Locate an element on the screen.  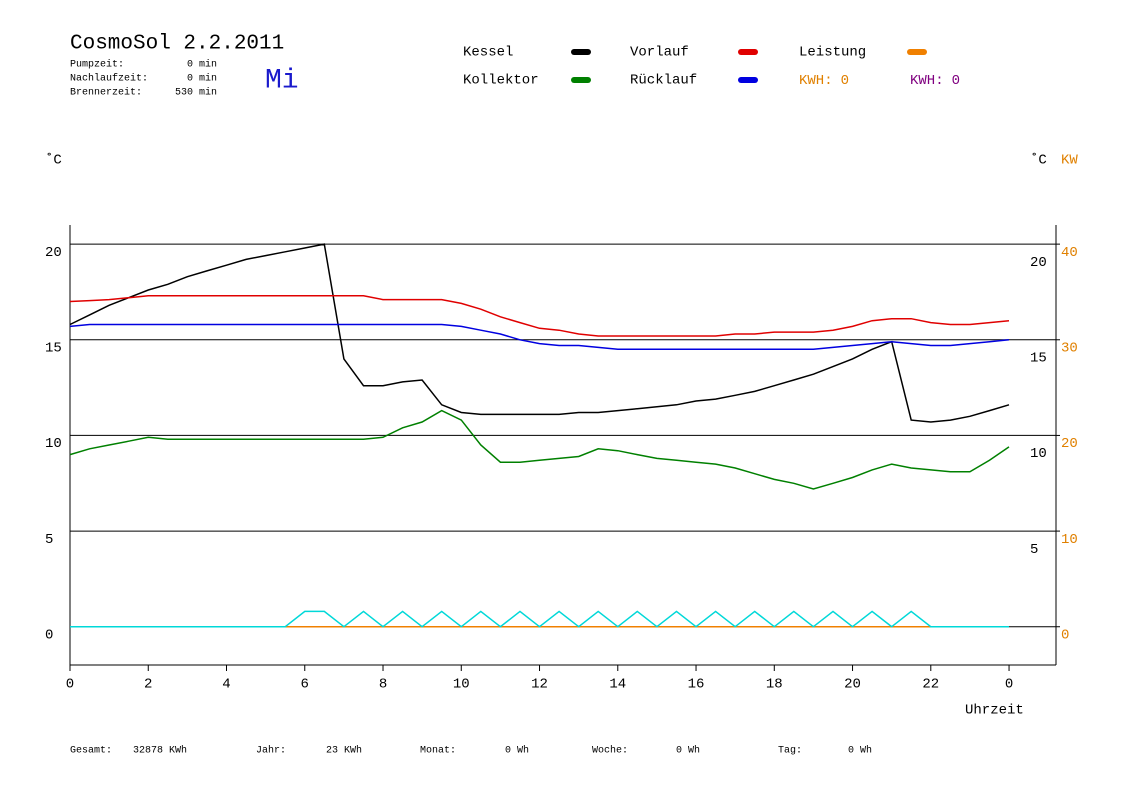
y2-tick-label: 40 is located at coordinates (1069, 253).